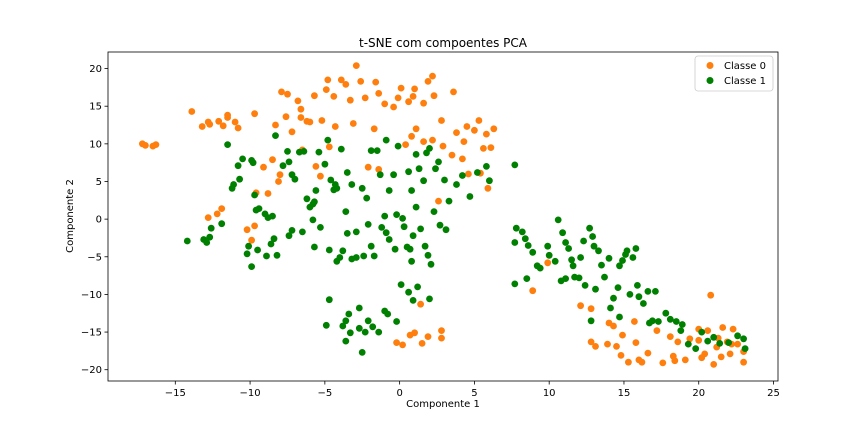  What do you see at coordinates (443, 404) in the screenshot?
I see `x-axis-label: Componente 1` at bounding box center [443, 404].